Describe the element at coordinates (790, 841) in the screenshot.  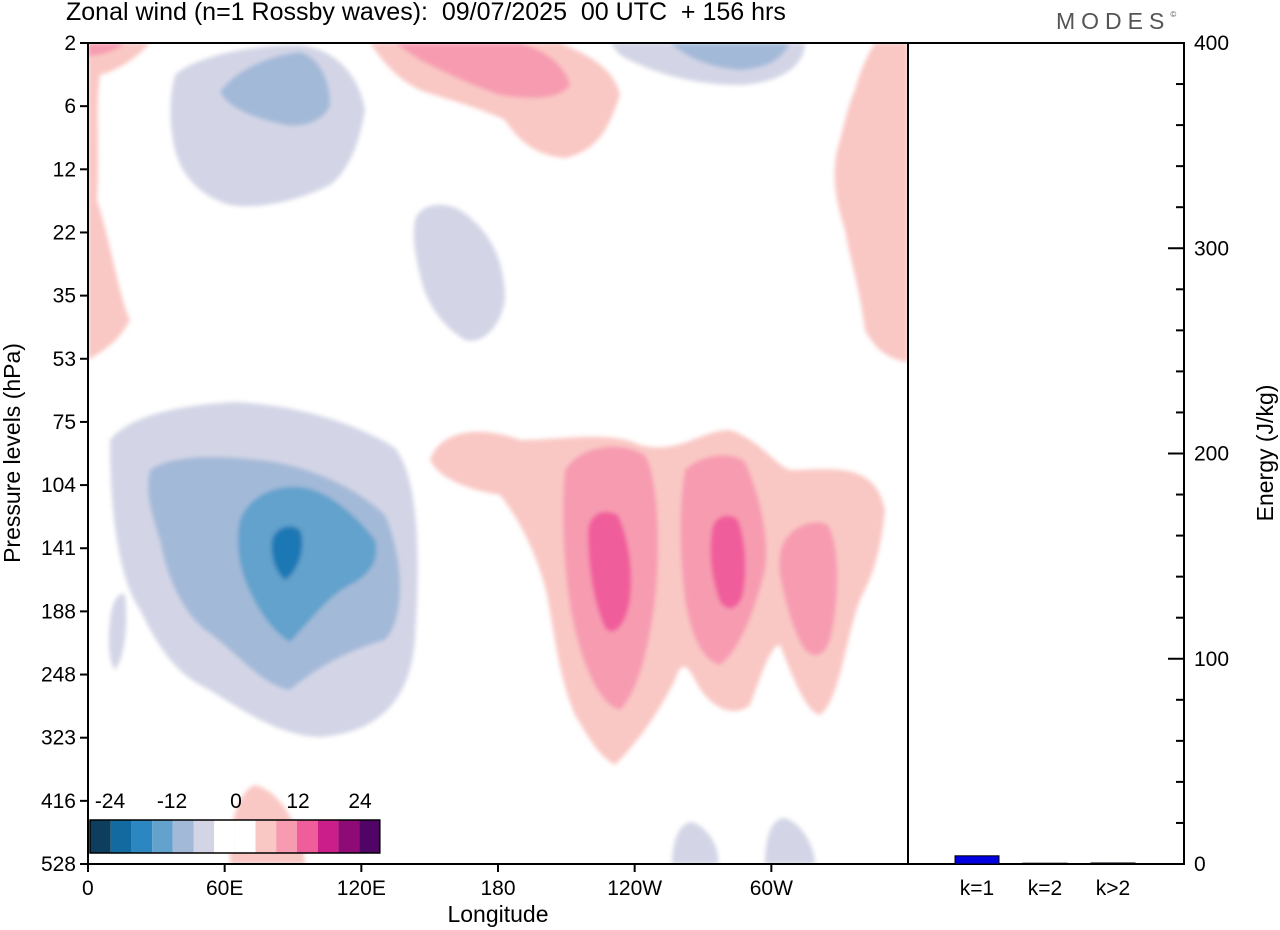
I see `contour-neg-bottom-b` at that location.